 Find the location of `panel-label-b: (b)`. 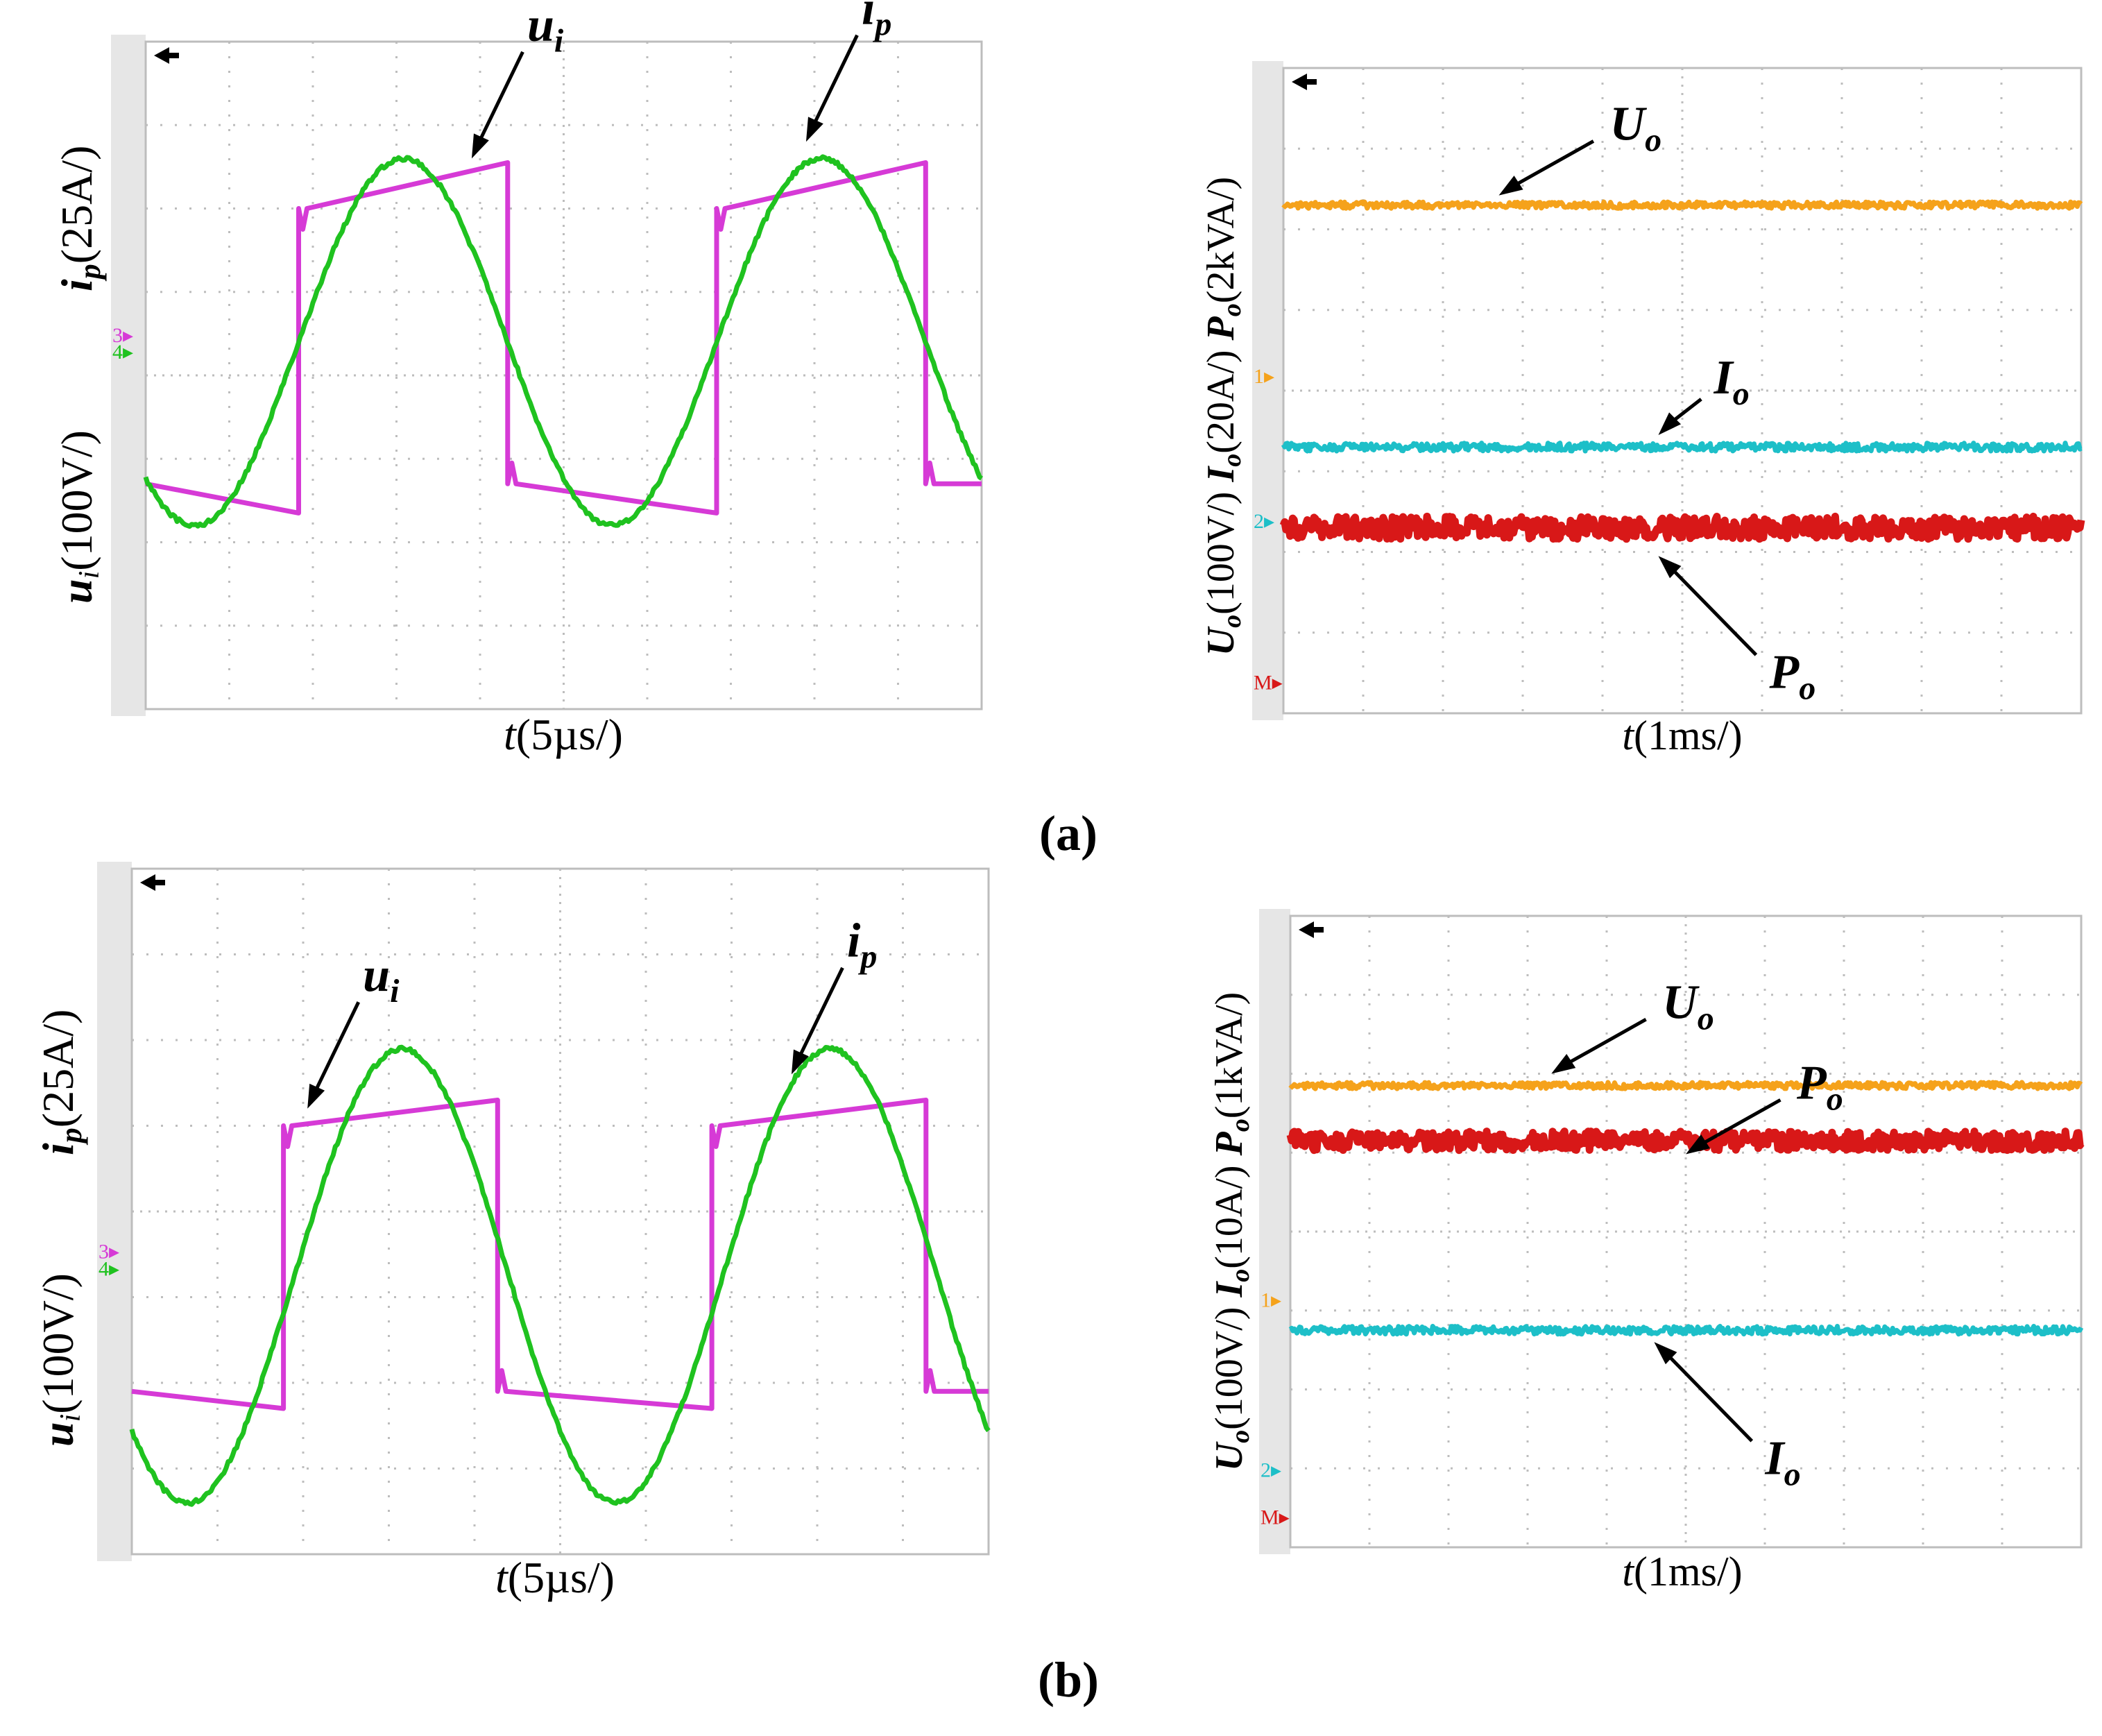

panel-label-b: (b) is located at coordinates (1068, 1680).